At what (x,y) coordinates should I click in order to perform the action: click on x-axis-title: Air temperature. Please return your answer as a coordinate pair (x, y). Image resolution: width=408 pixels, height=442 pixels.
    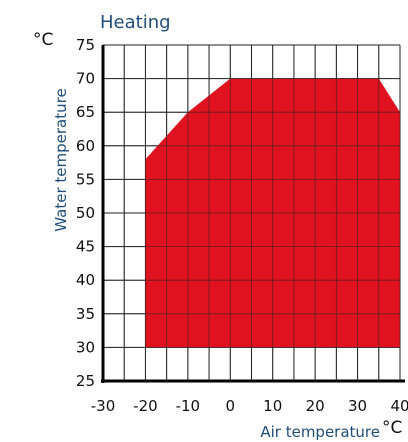
    Looking at the image, I should click on (320, 432).